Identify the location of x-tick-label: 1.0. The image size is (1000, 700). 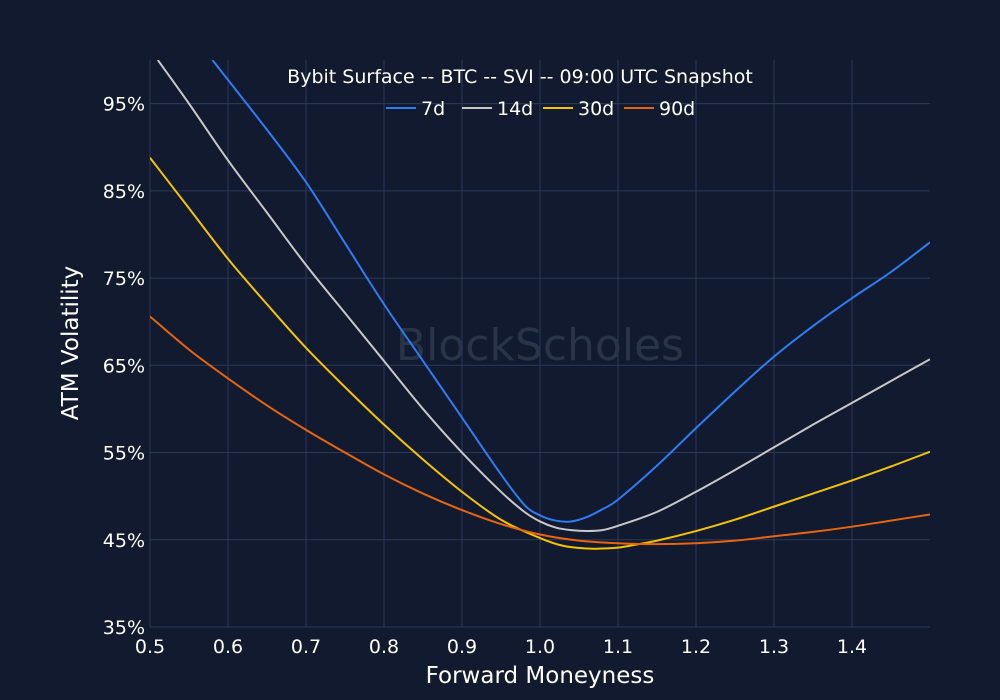
(540, 647).